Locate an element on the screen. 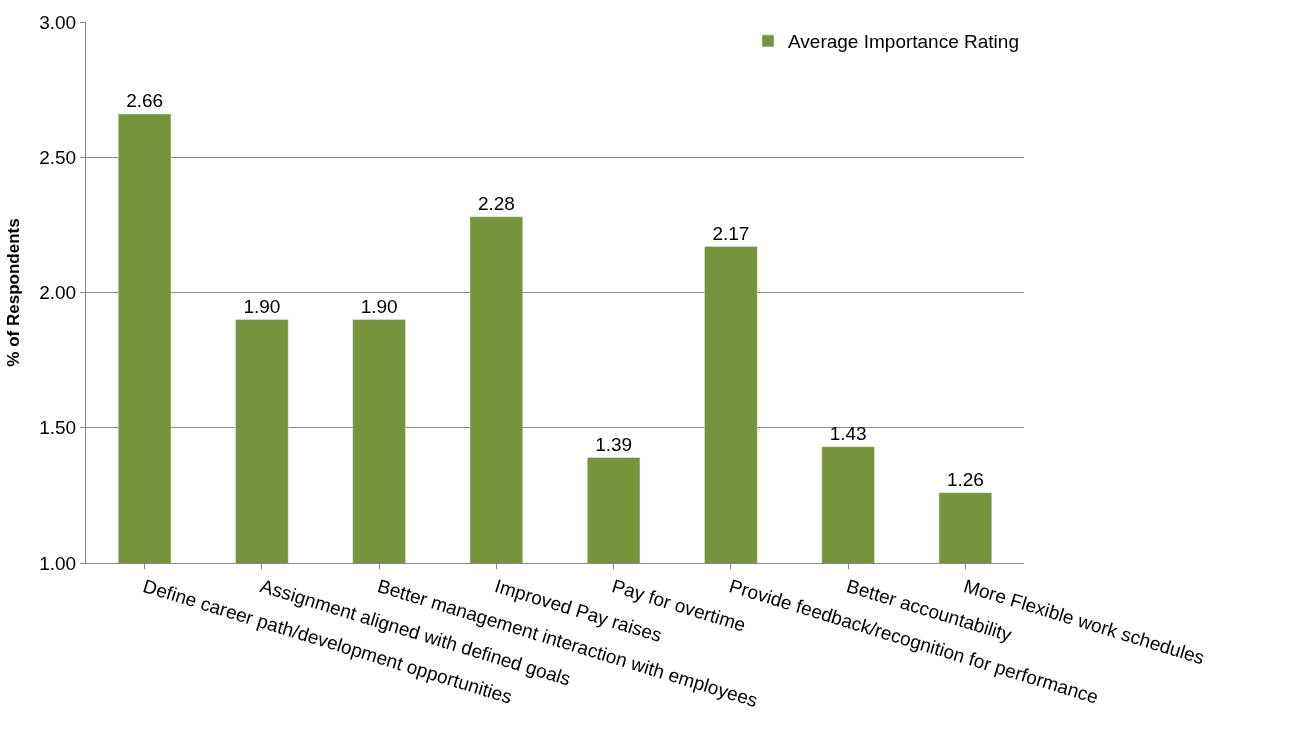  data-label: 1.26 is located at coordinates (965, 479).